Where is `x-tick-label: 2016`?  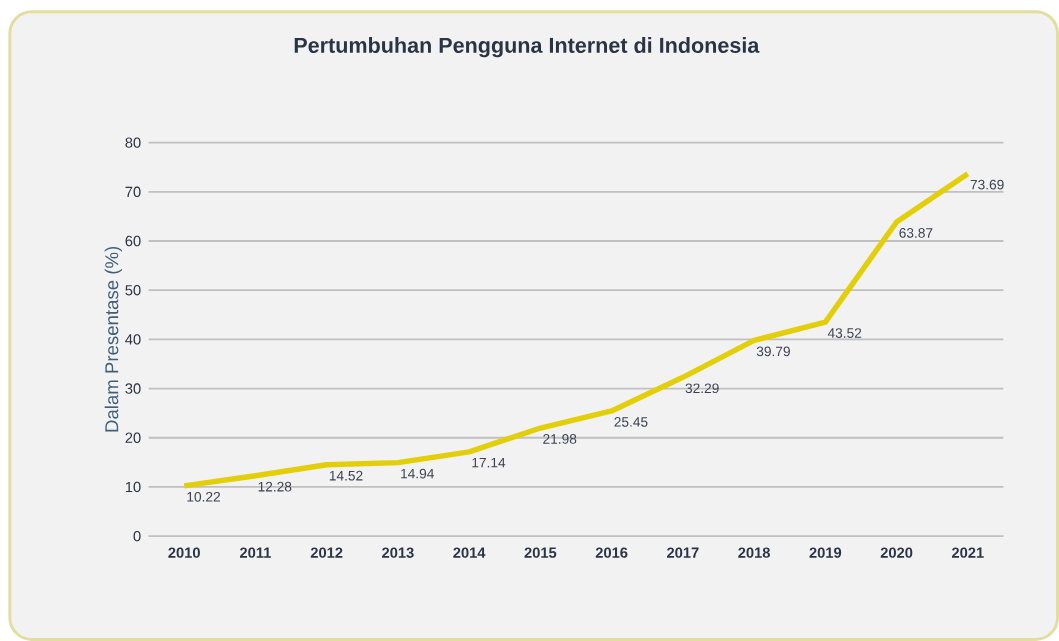 x-tick-label: 2016 is located at coordinates (611, 552).